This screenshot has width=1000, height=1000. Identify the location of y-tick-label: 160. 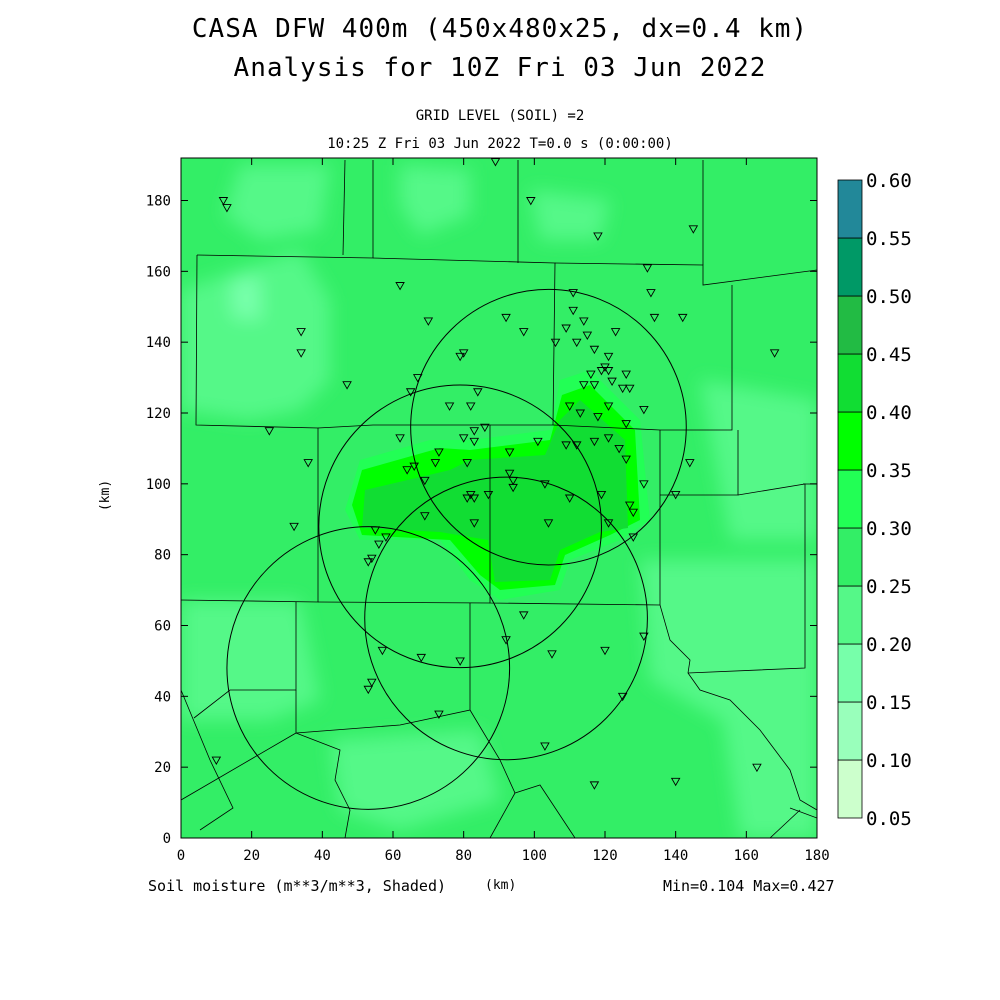
(158, 272).